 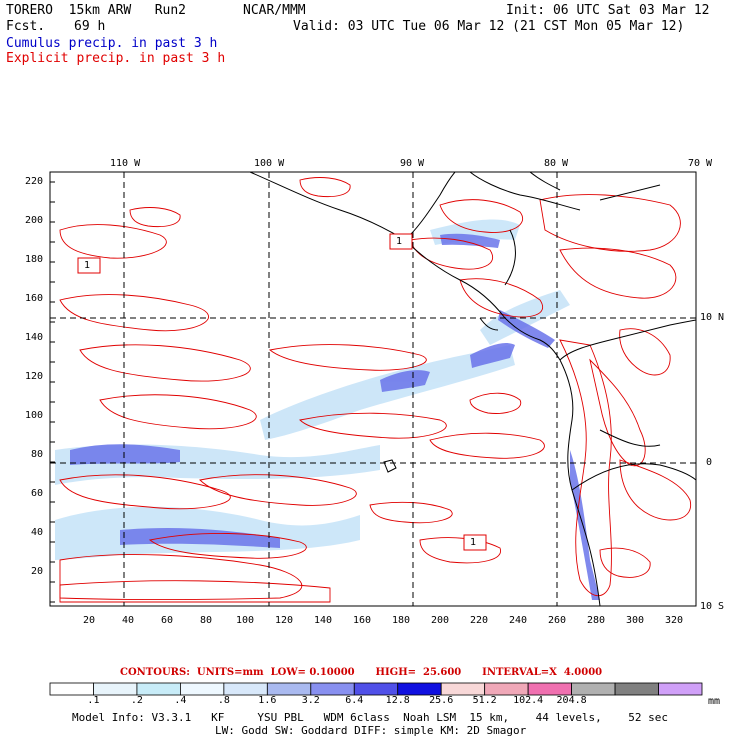 I want to click on fcst-label: Fcst., so click(x=26, y=26).